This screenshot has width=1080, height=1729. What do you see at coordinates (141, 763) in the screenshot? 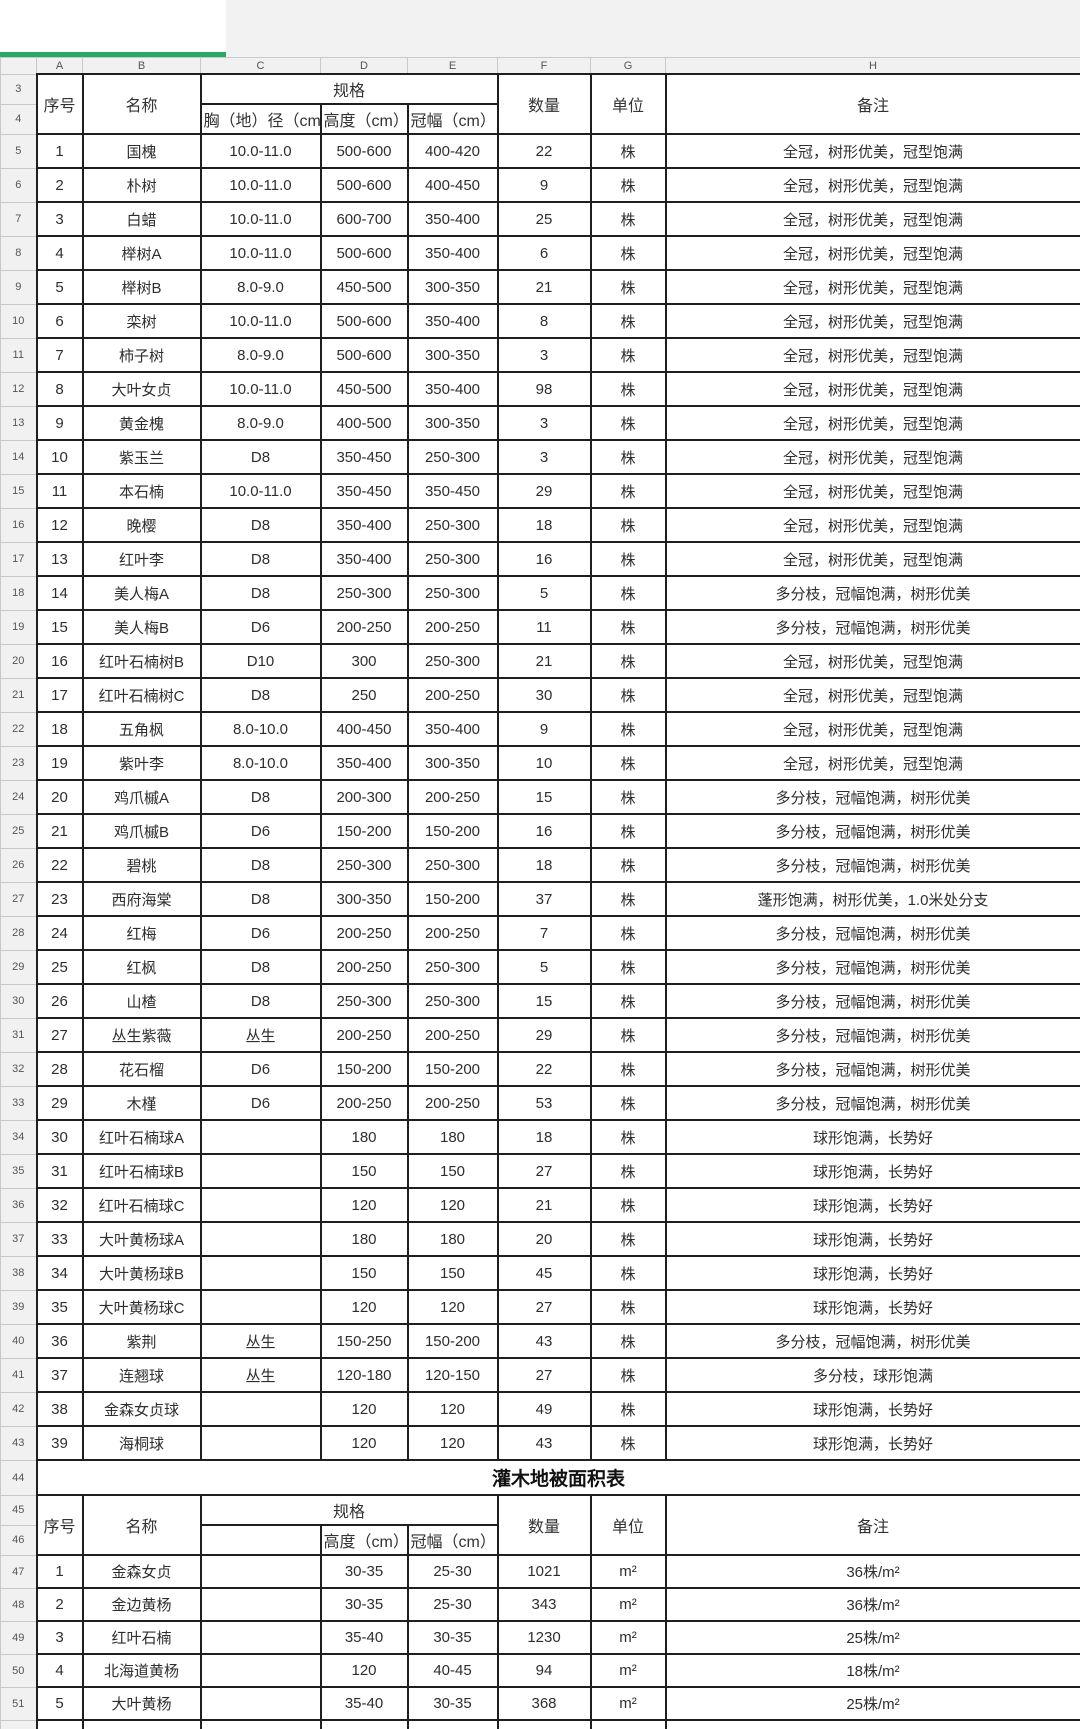
I see `cell: 紫叶李` at bounding box center [141, 763].